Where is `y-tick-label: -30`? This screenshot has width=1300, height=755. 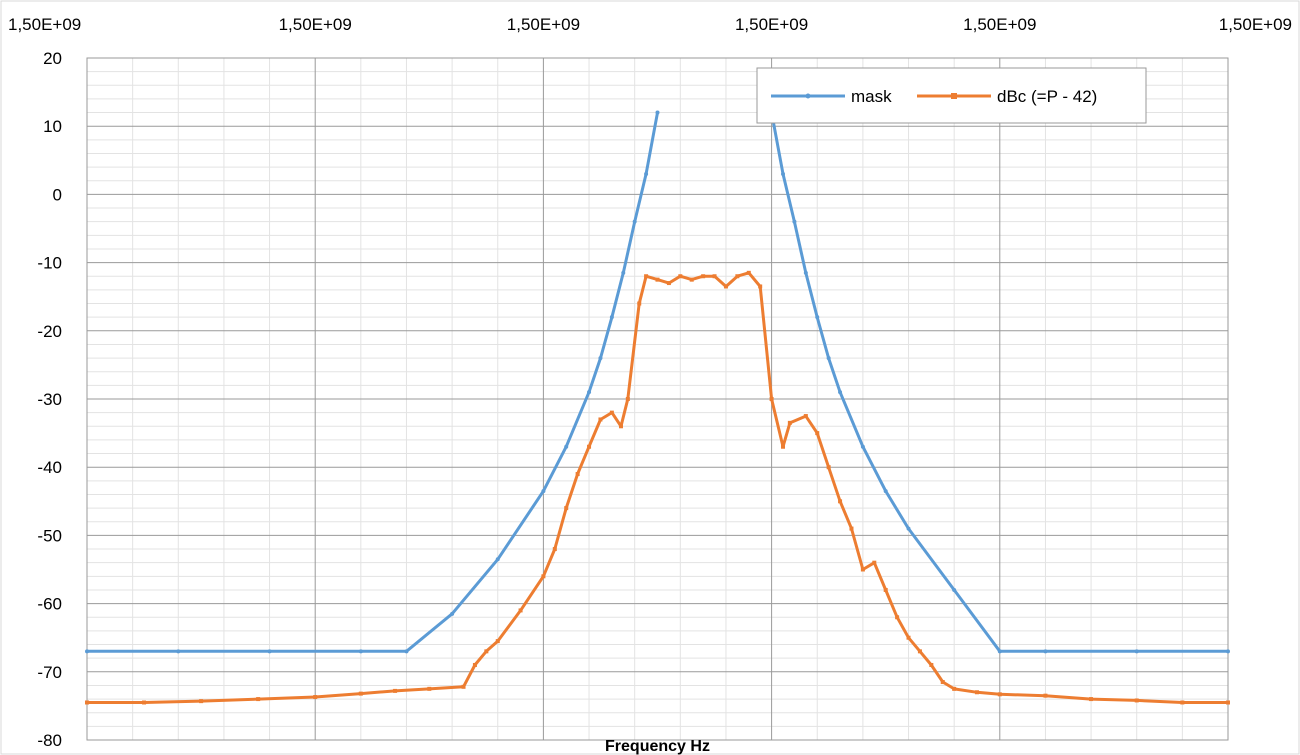
y-tick-label: -30 is located at coordinates (49, 399).